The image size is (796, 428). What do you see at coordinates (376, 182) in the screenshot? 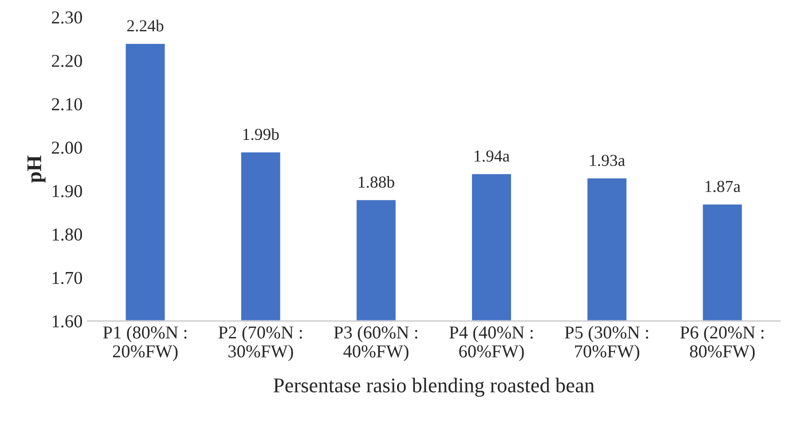
I see `data-label: 1.88b` at bounding box center [376, 182].